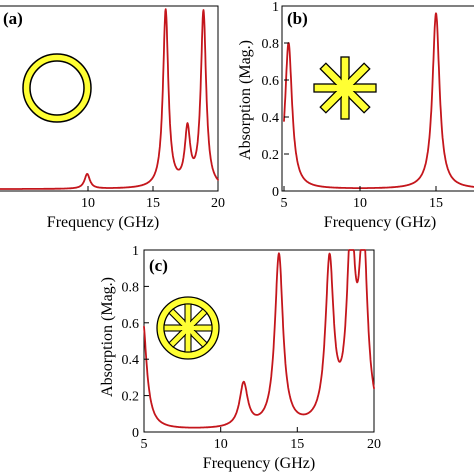 Image resolution: width=474 pixels, height=474 pixels. Describe the element at coordinates (271, 44) in the screenshot. I see `panel-b-y-tick-label-0.8: 0.8` at that location.